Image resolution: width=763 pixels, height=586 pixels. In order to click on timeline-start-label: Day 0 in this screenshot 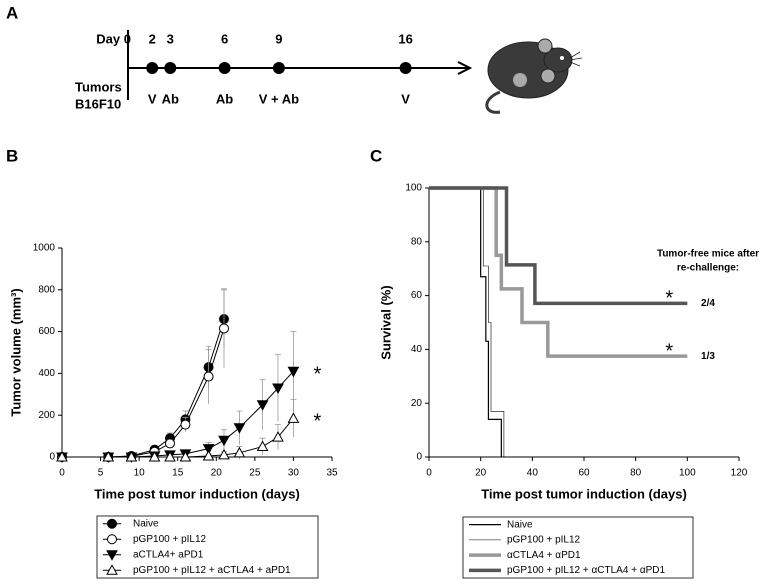, I will do `click(113, 38)`.